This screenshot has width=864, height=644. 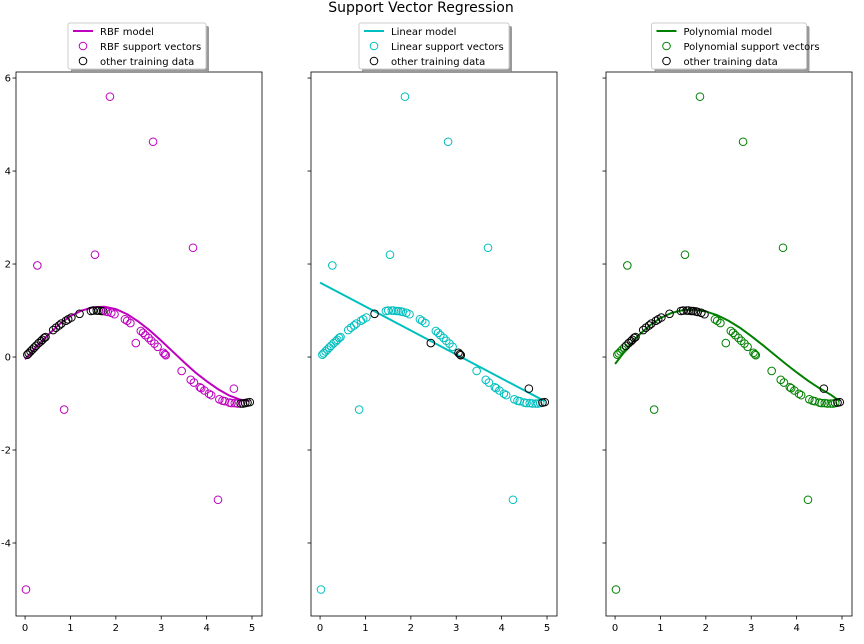 I want to click on y-tick-label: 0, so click(x=8, y=358).